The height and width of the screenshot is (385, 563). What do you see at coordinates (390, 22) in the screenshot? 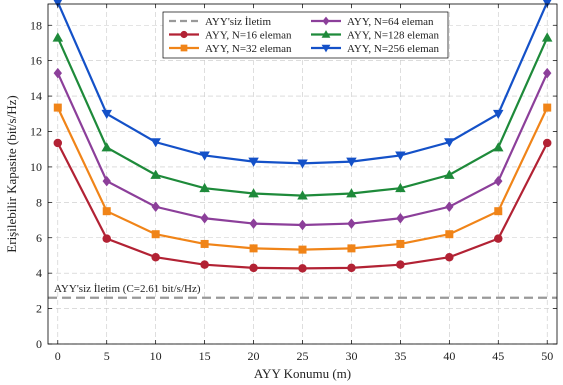
I see `legend-label: AYY, N=64 eleman` at bounding box center [390, 22].